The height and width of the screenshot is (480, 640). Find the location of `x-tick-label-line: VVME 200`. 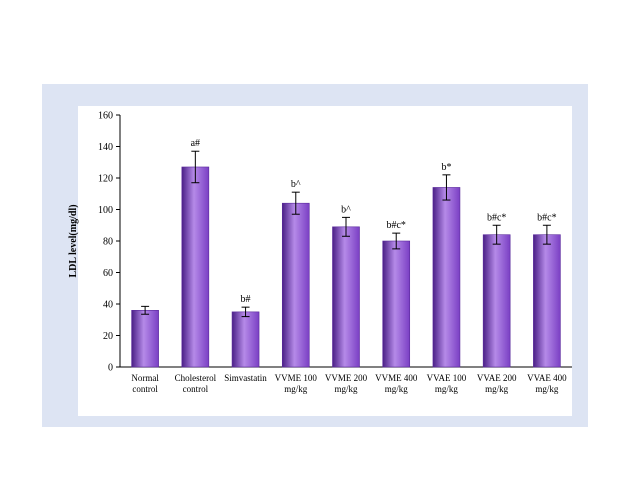

x-tick-label-line: VVME 200 is located at coordinates (346, 378).